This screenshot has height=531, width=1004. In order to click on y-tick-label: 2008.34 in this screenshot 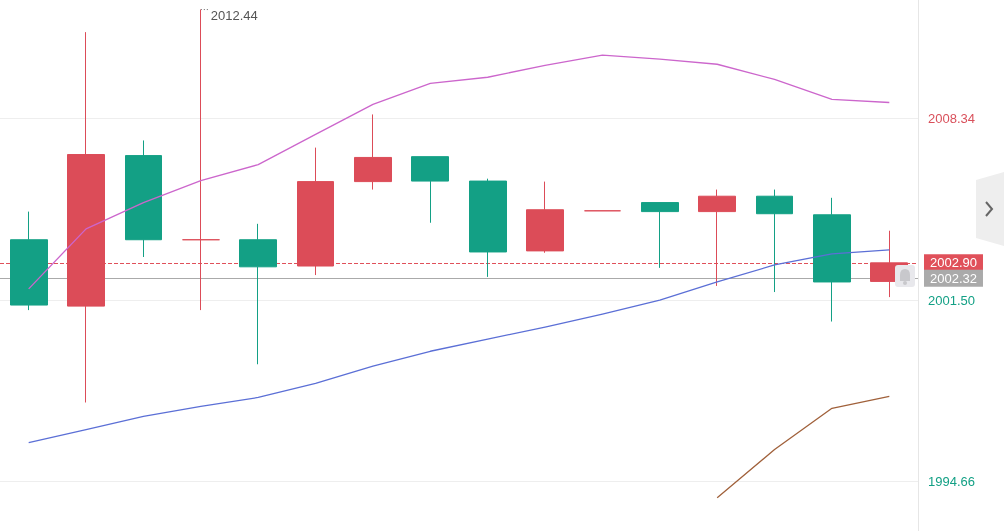, I will do `click(951, 118)`.